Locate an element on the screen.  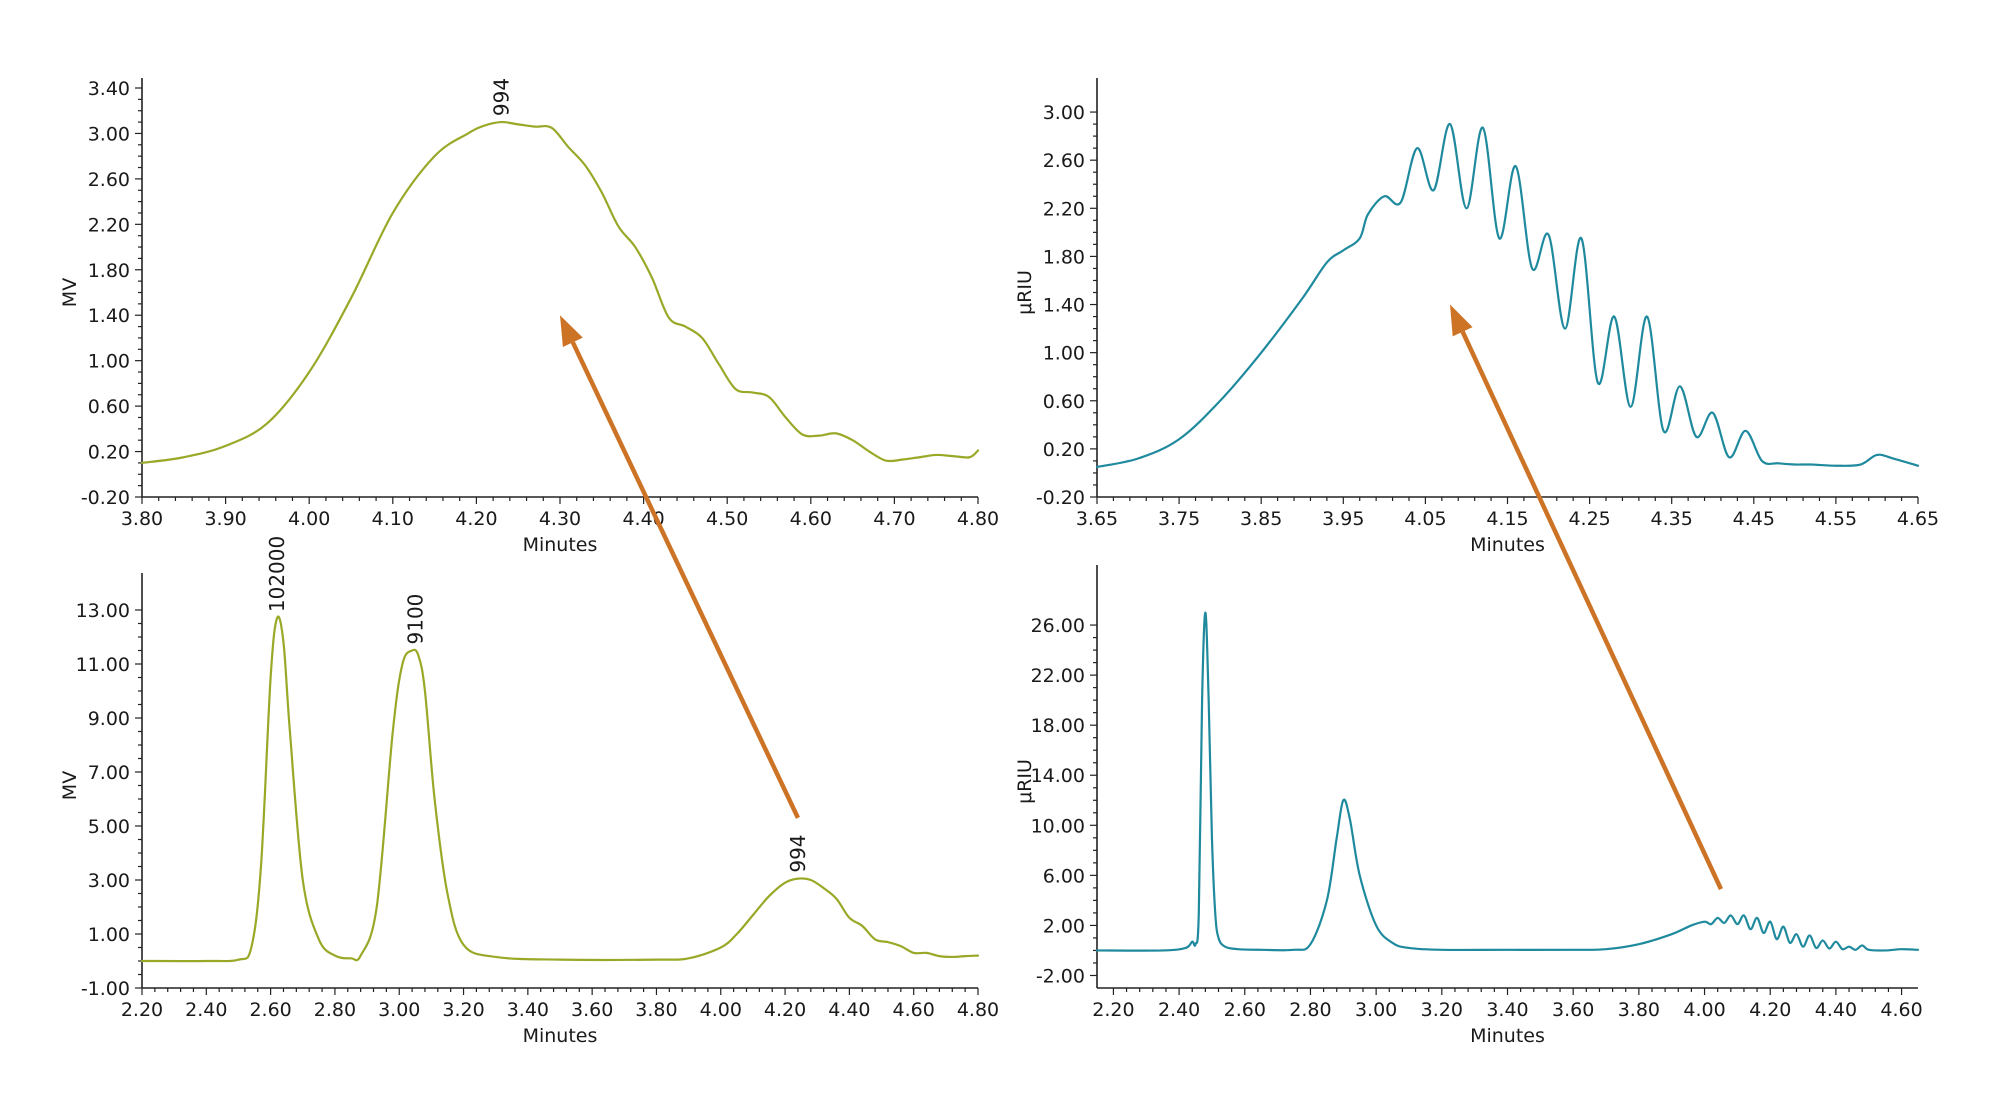
y-tick-label: 13.00 is located at coordinates (103, 611).